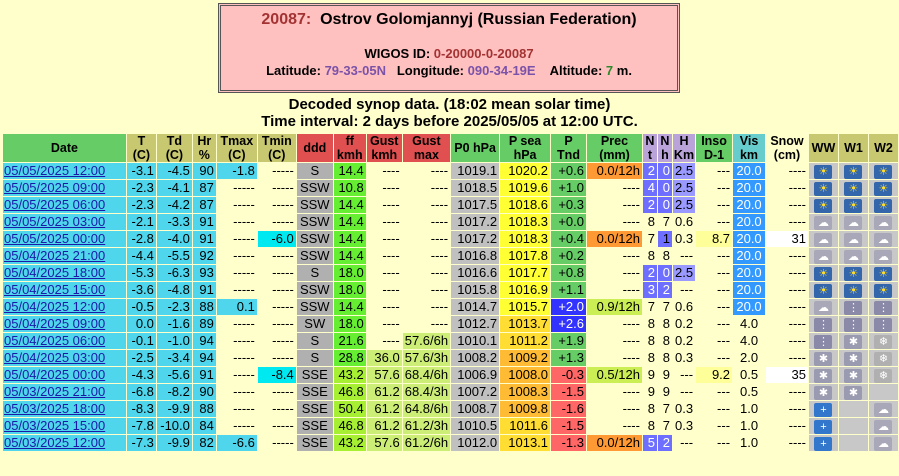 The height and width of the screenshot is (476, 899). What do you see at coordinates (664, 375) in the screenshot?
I see `low-cloud-cell: 9` at bounding box center [664, 375].